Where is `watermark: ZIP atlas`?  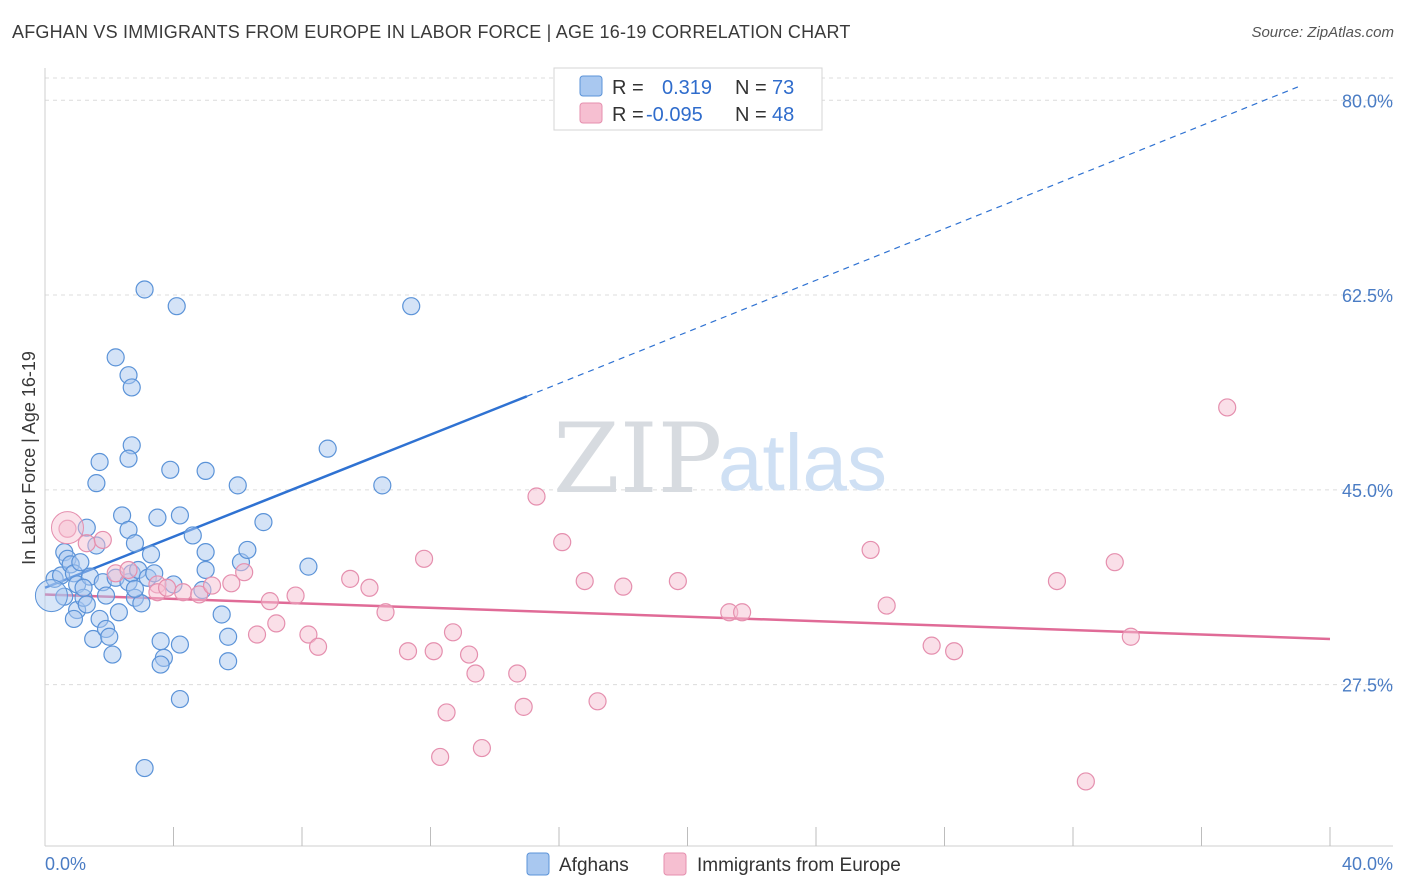 watermark: ZIP atlas is located at coordinates (720, 459).